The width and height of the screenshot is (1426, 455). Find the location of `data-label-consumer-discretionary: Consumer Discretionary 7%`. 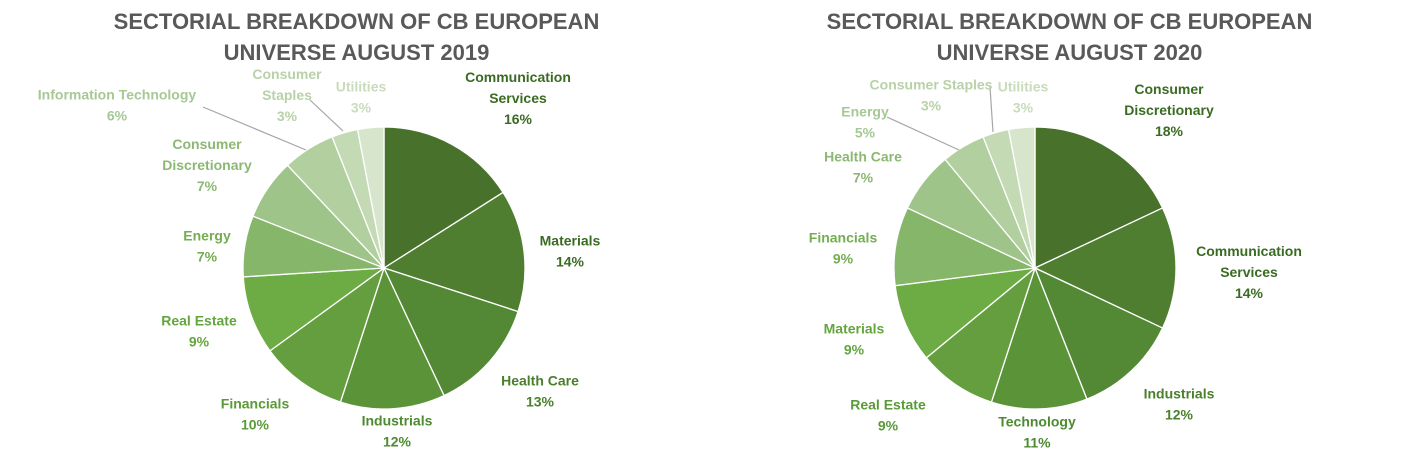

data-label-consumer-discretionary: Consumer Discretionary 7% is located at coordinates (207, 165).